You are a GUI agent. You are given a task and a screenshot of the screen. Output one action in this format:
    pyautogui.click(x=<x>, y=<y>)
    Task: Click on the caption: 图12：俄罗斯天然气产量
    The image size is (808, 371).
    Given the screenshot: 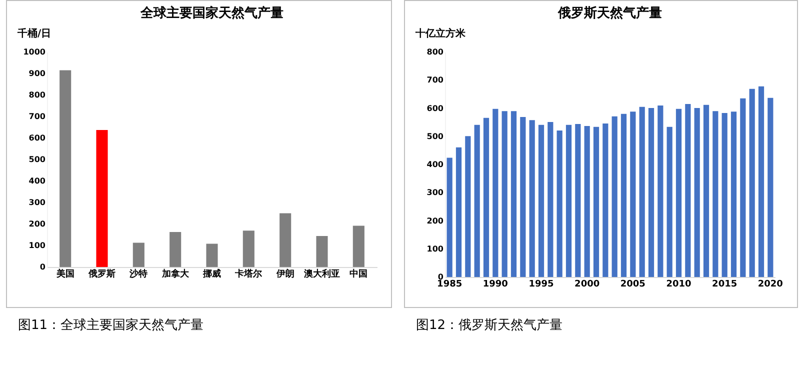 What is the action you would take?
    pyautogui.click(x=490, y=326)
    